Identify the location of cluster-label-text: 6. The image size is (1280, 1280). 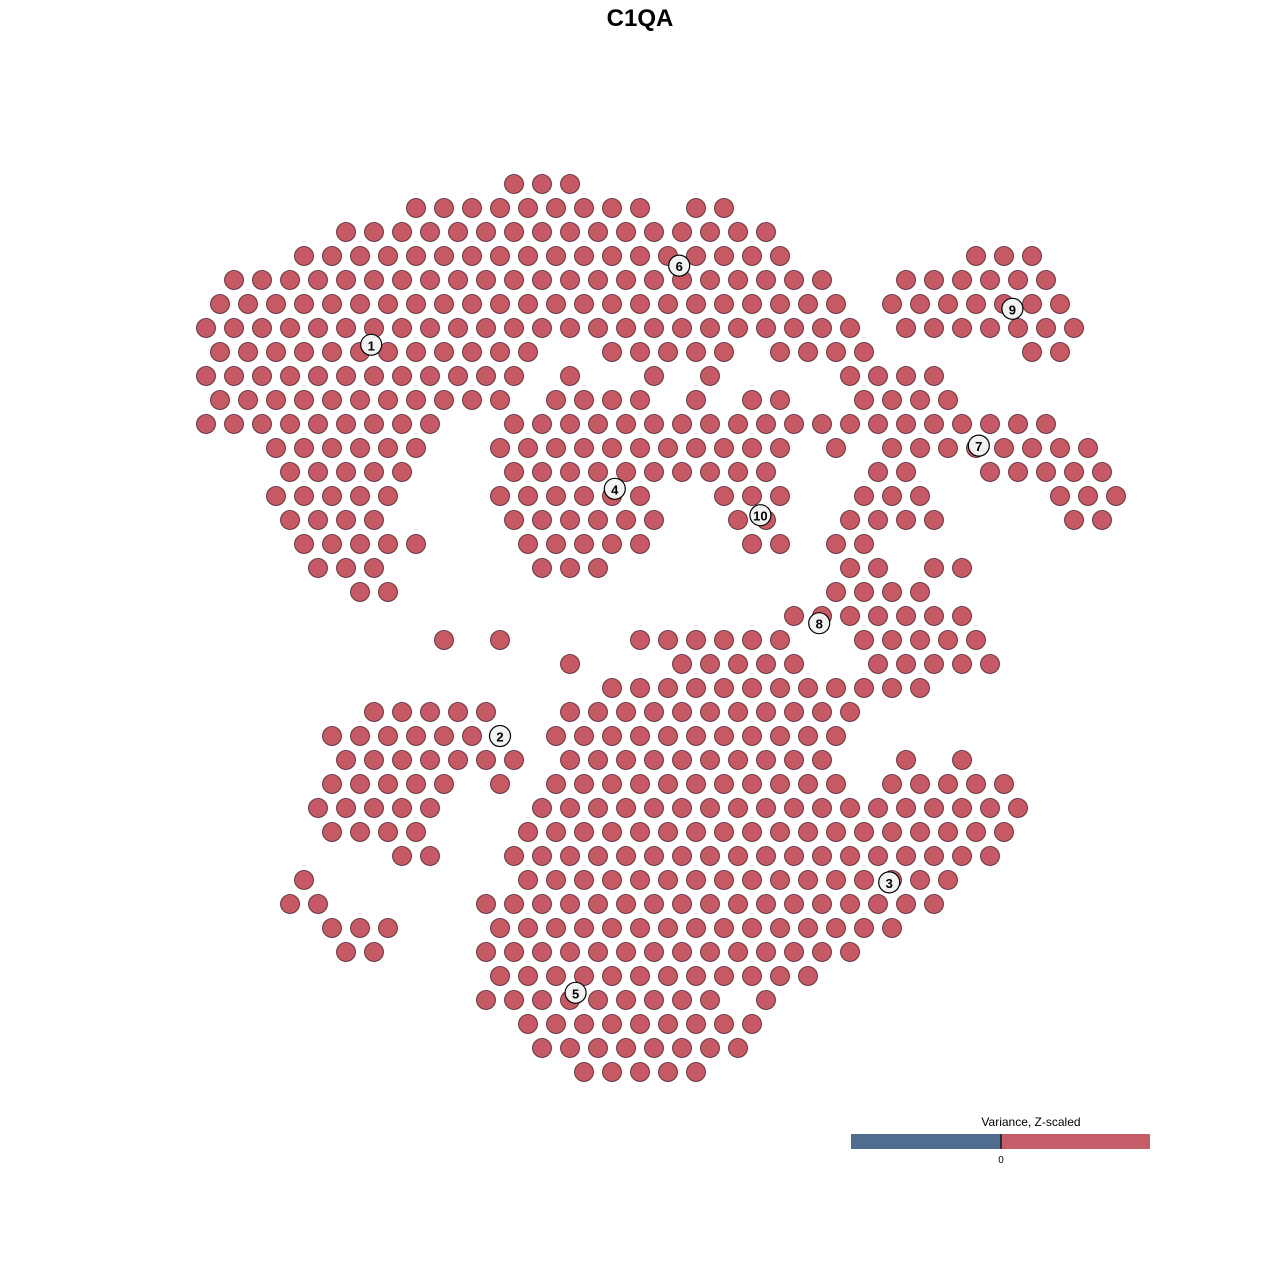
(679, 266).